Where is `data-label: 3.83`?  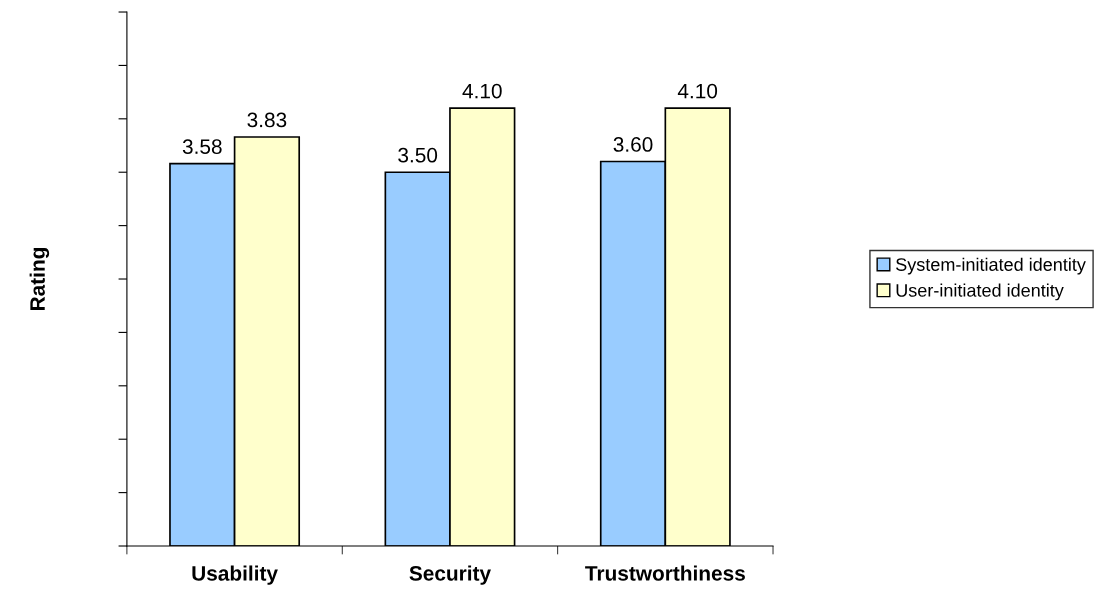
data-label: 3.83 is located at coordinates (267, 120).